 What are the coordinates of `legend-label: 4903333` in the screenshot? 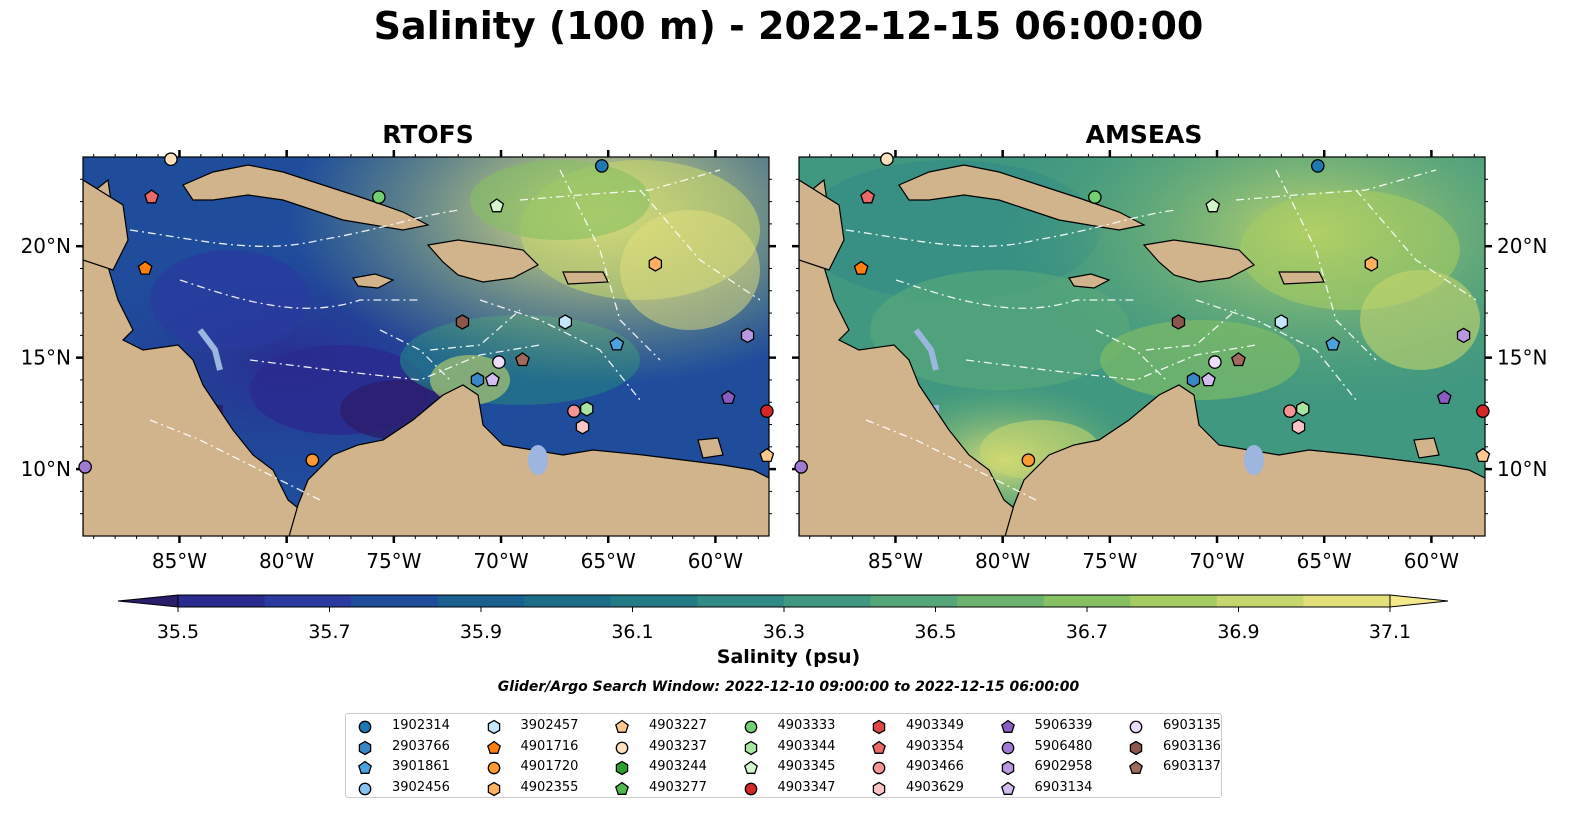 It's located at (806, 725).